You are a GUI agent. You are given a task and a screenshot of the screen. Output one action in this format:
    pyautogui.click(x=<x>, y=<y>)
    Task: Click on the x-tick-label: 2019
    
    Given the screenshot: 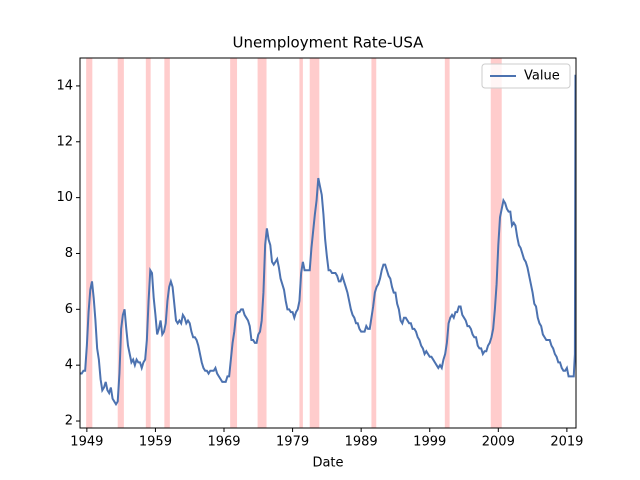 What is the action you would take?
    pyautogui.click(x=566, y=442)
    